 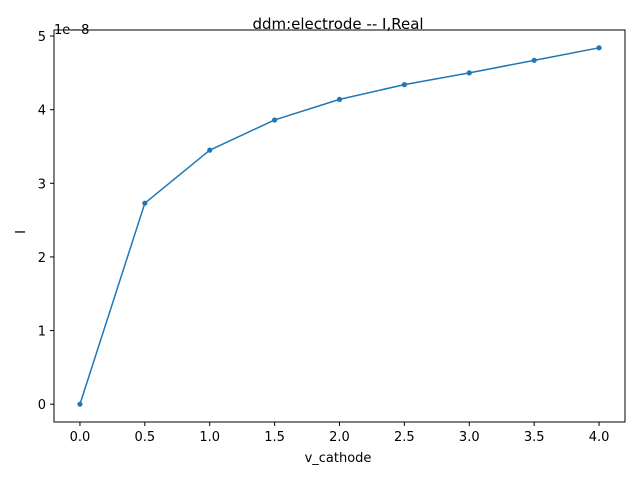 I want to click on y-tick-label: 0, so click(x=42, y=405).